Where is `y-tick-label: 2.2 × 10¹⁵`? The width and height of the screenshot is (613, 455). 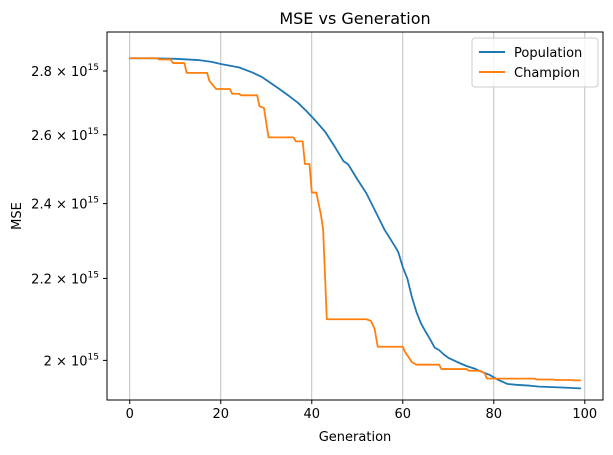 y-tick-label: 2.2 × 10¹⁵ is located at coordinates (65, 278).